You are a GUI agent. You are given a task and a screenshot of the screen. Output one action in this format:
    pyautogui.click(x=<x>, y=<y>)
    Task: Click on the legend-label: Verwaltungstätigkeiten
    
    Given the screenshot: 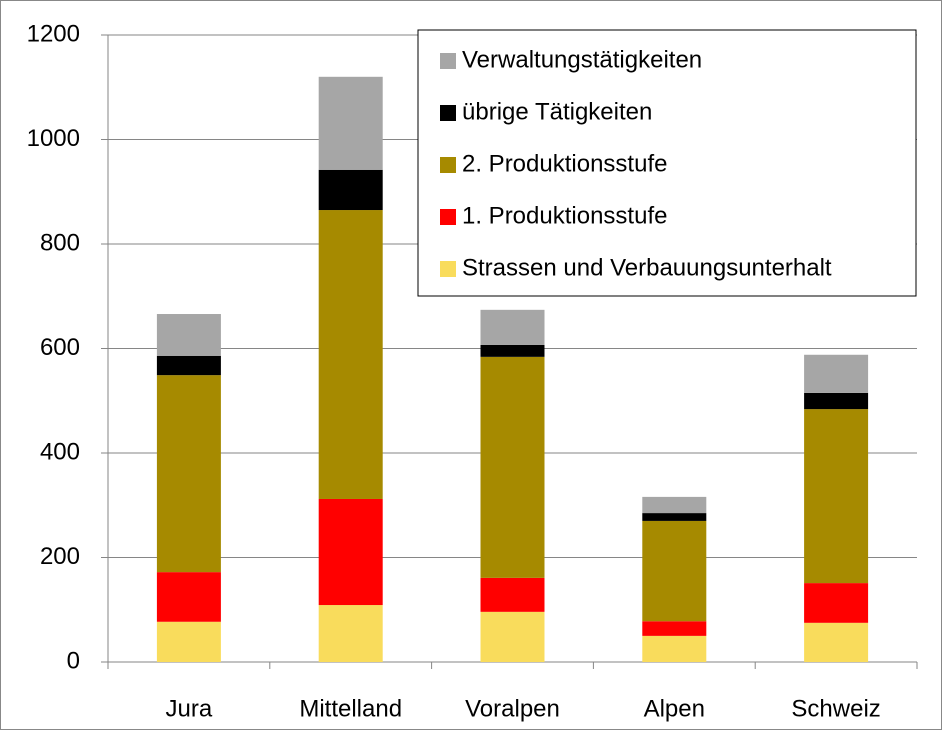 What is the action you would take?
    pyautogui.click(x=582, y=59)
    